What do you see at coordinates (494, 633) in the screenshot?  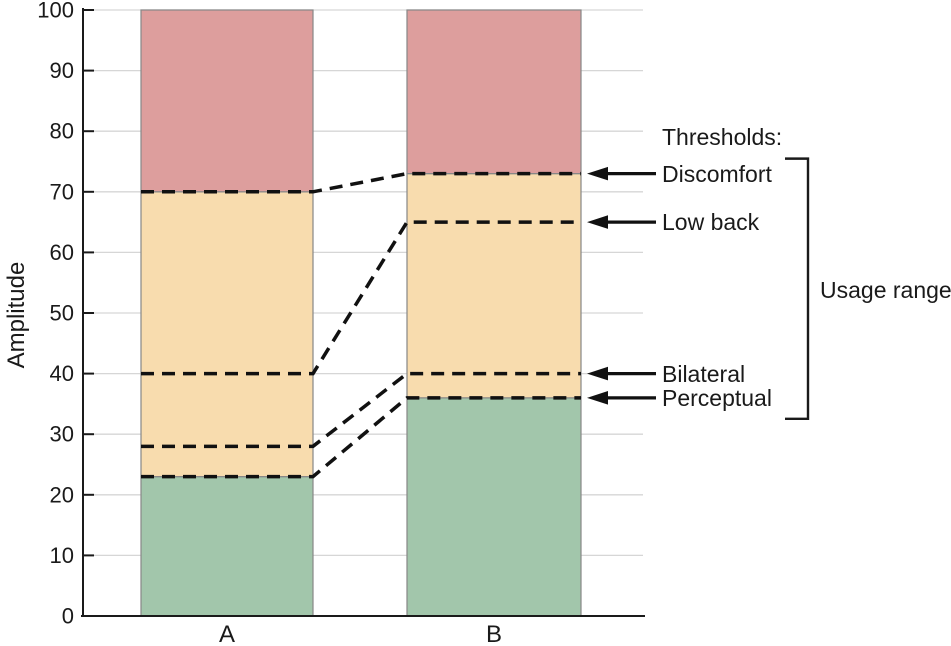 I see `x-category-label: B` at bounding box center [494, 633].